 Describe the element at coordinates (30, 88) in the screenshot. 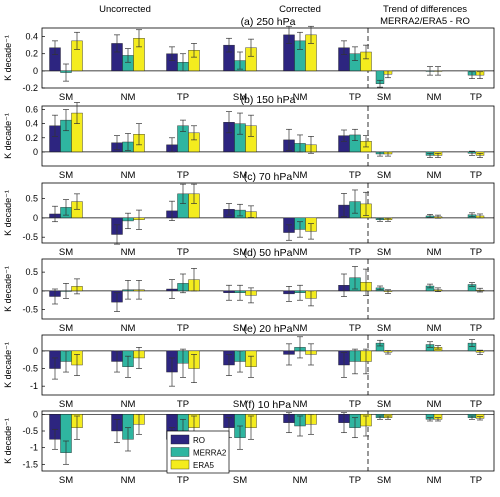

I see `y-tick-label: -0.2` at that location.